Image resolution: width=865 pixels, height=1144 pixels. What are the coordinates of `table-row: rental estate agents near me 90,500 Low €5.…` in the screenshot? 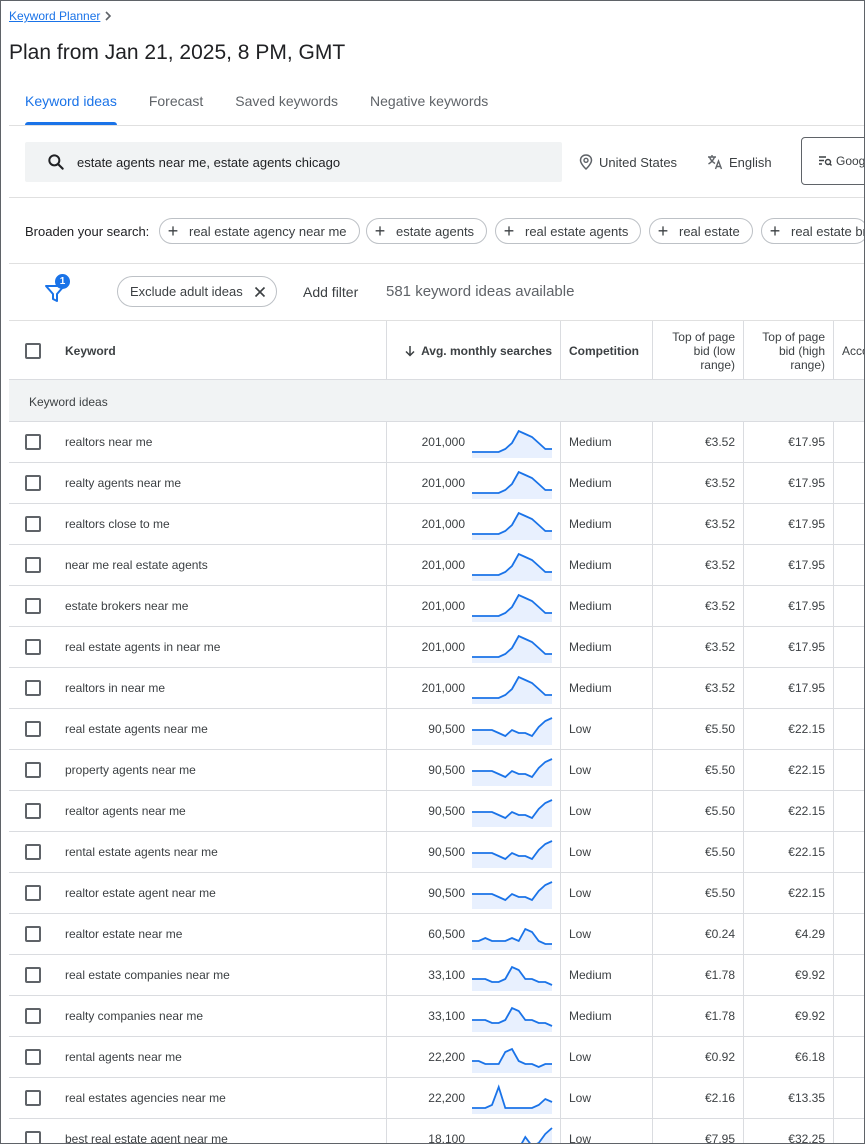 It's located at (436, 852).